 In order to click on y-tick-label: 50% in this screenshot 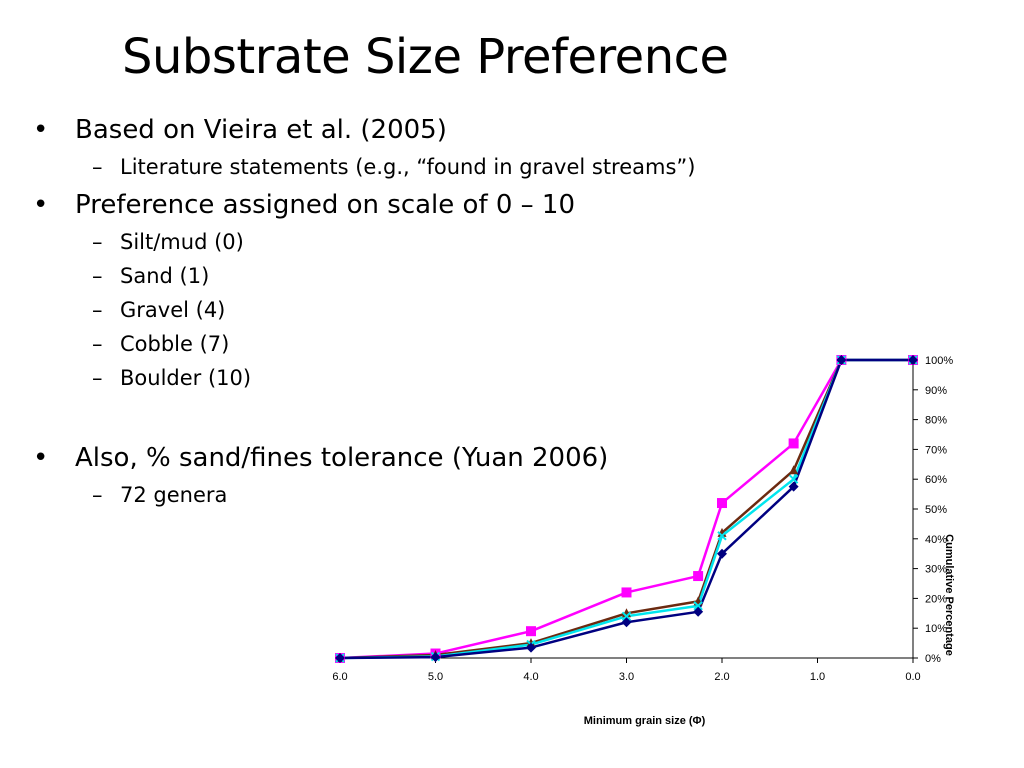, I will do `click(936, 510)`.